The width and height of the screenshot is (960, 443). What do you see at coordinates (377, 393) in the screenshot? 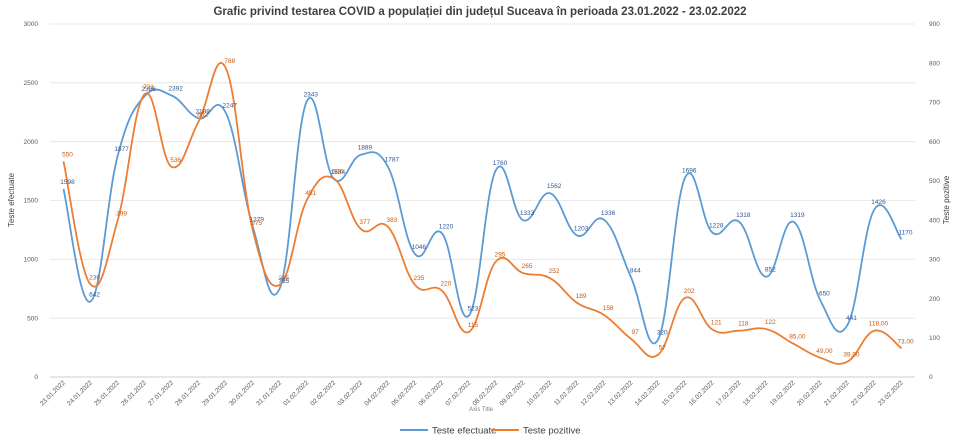
I see `x-tick-label: 04.02.2022` at bounding box center [377, 393].